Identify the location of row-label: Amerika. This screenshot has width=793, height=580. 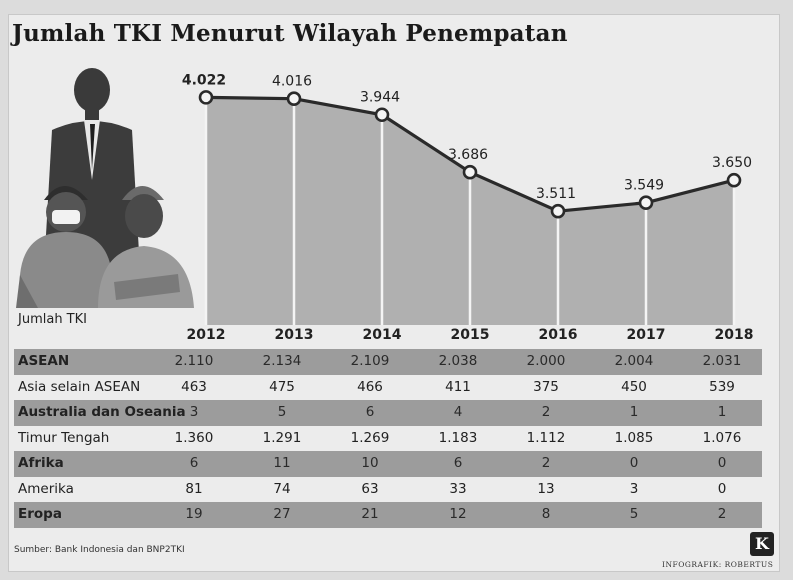
(46, 488).